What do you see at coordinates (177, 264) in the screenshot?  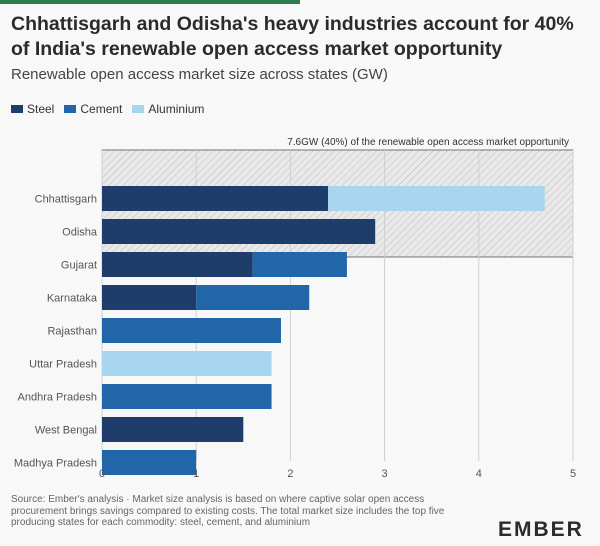 I see `bar-gujarat-steel` at bounding box center [177, 264].